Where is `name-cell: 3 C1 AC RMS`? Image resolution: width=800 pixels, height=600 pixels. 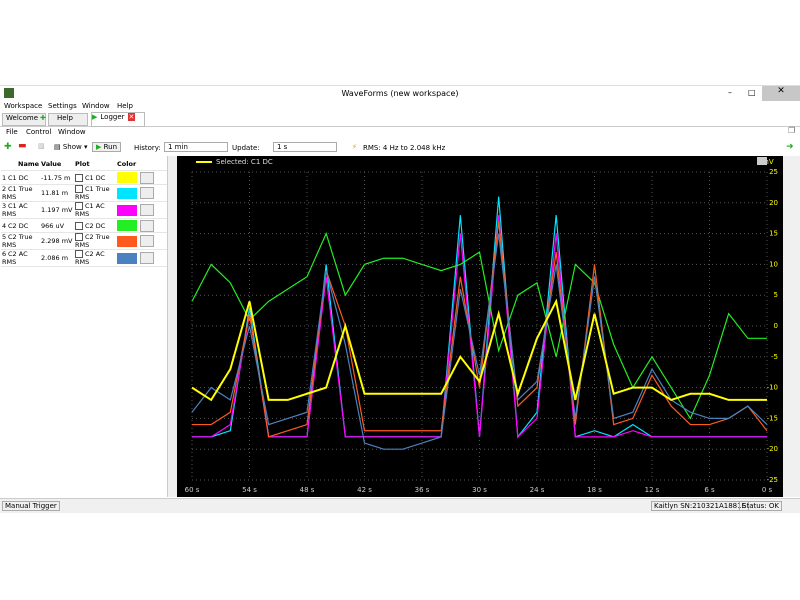
name-cell: 3 C1 AC RMS is located at coordinates (21, 210).